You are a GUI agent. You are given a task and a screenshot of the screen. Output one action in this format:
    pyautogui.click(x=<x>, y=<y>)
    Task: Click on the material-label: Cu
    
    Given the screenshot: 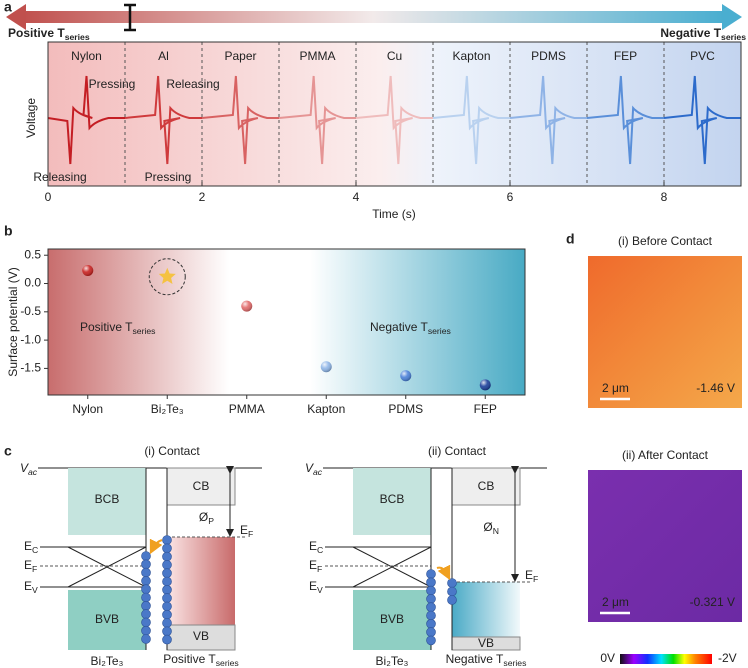 What is the action you would take?
    pyautogui.click(x=394, y=56)
    